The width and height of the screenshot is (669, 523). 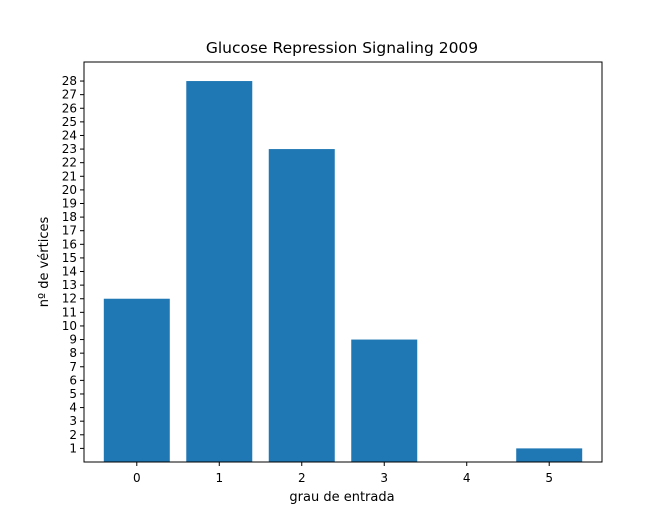 I want to click on chart-title: Glucose Repression Signaling 2009, so click(x=342, y=48).